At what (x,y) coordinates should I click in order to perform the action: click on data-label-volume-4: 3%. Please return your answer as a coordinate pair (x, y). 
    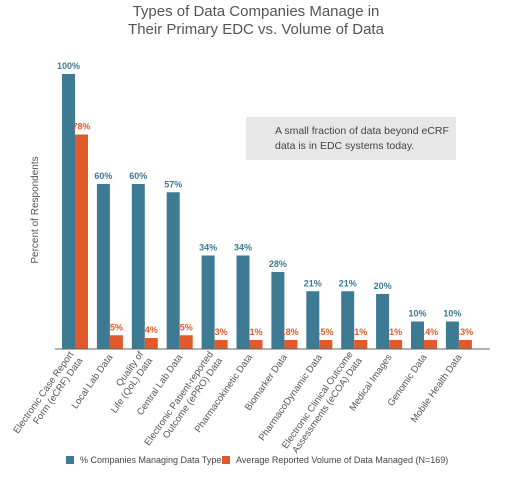
    Looking at the image, I should click on (221, 332).